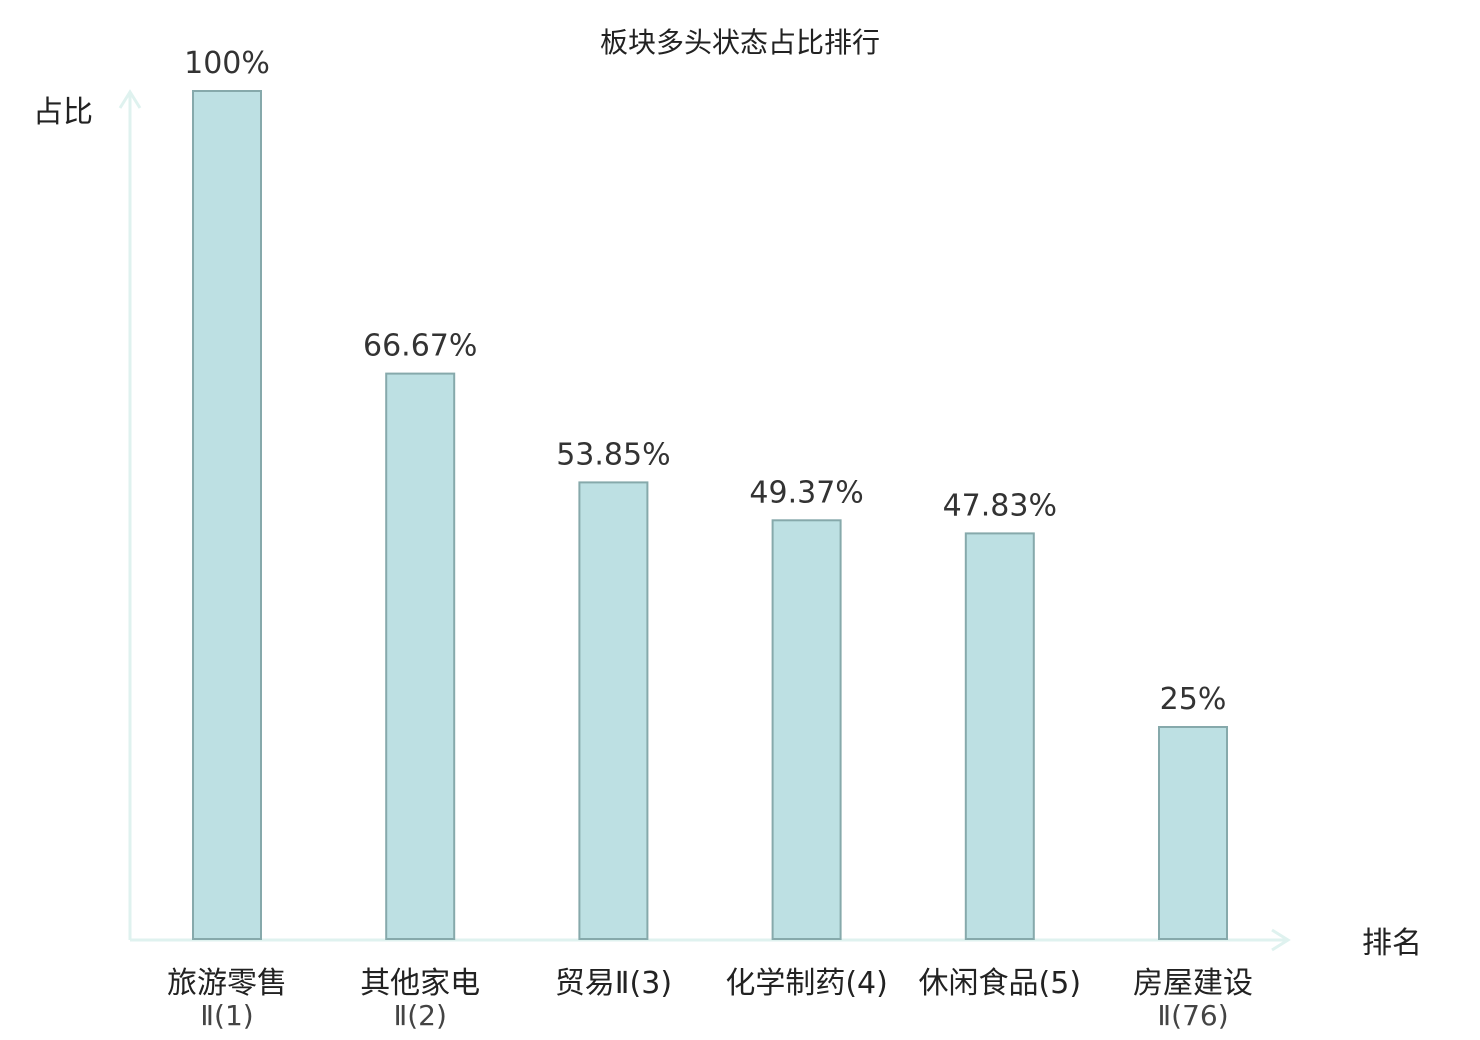 The height and width of the screenshot is (1040, 1480). Describe the element at coordinates (227, 63) in the screenshot. I see `bar-value-label: 100%` at that location.